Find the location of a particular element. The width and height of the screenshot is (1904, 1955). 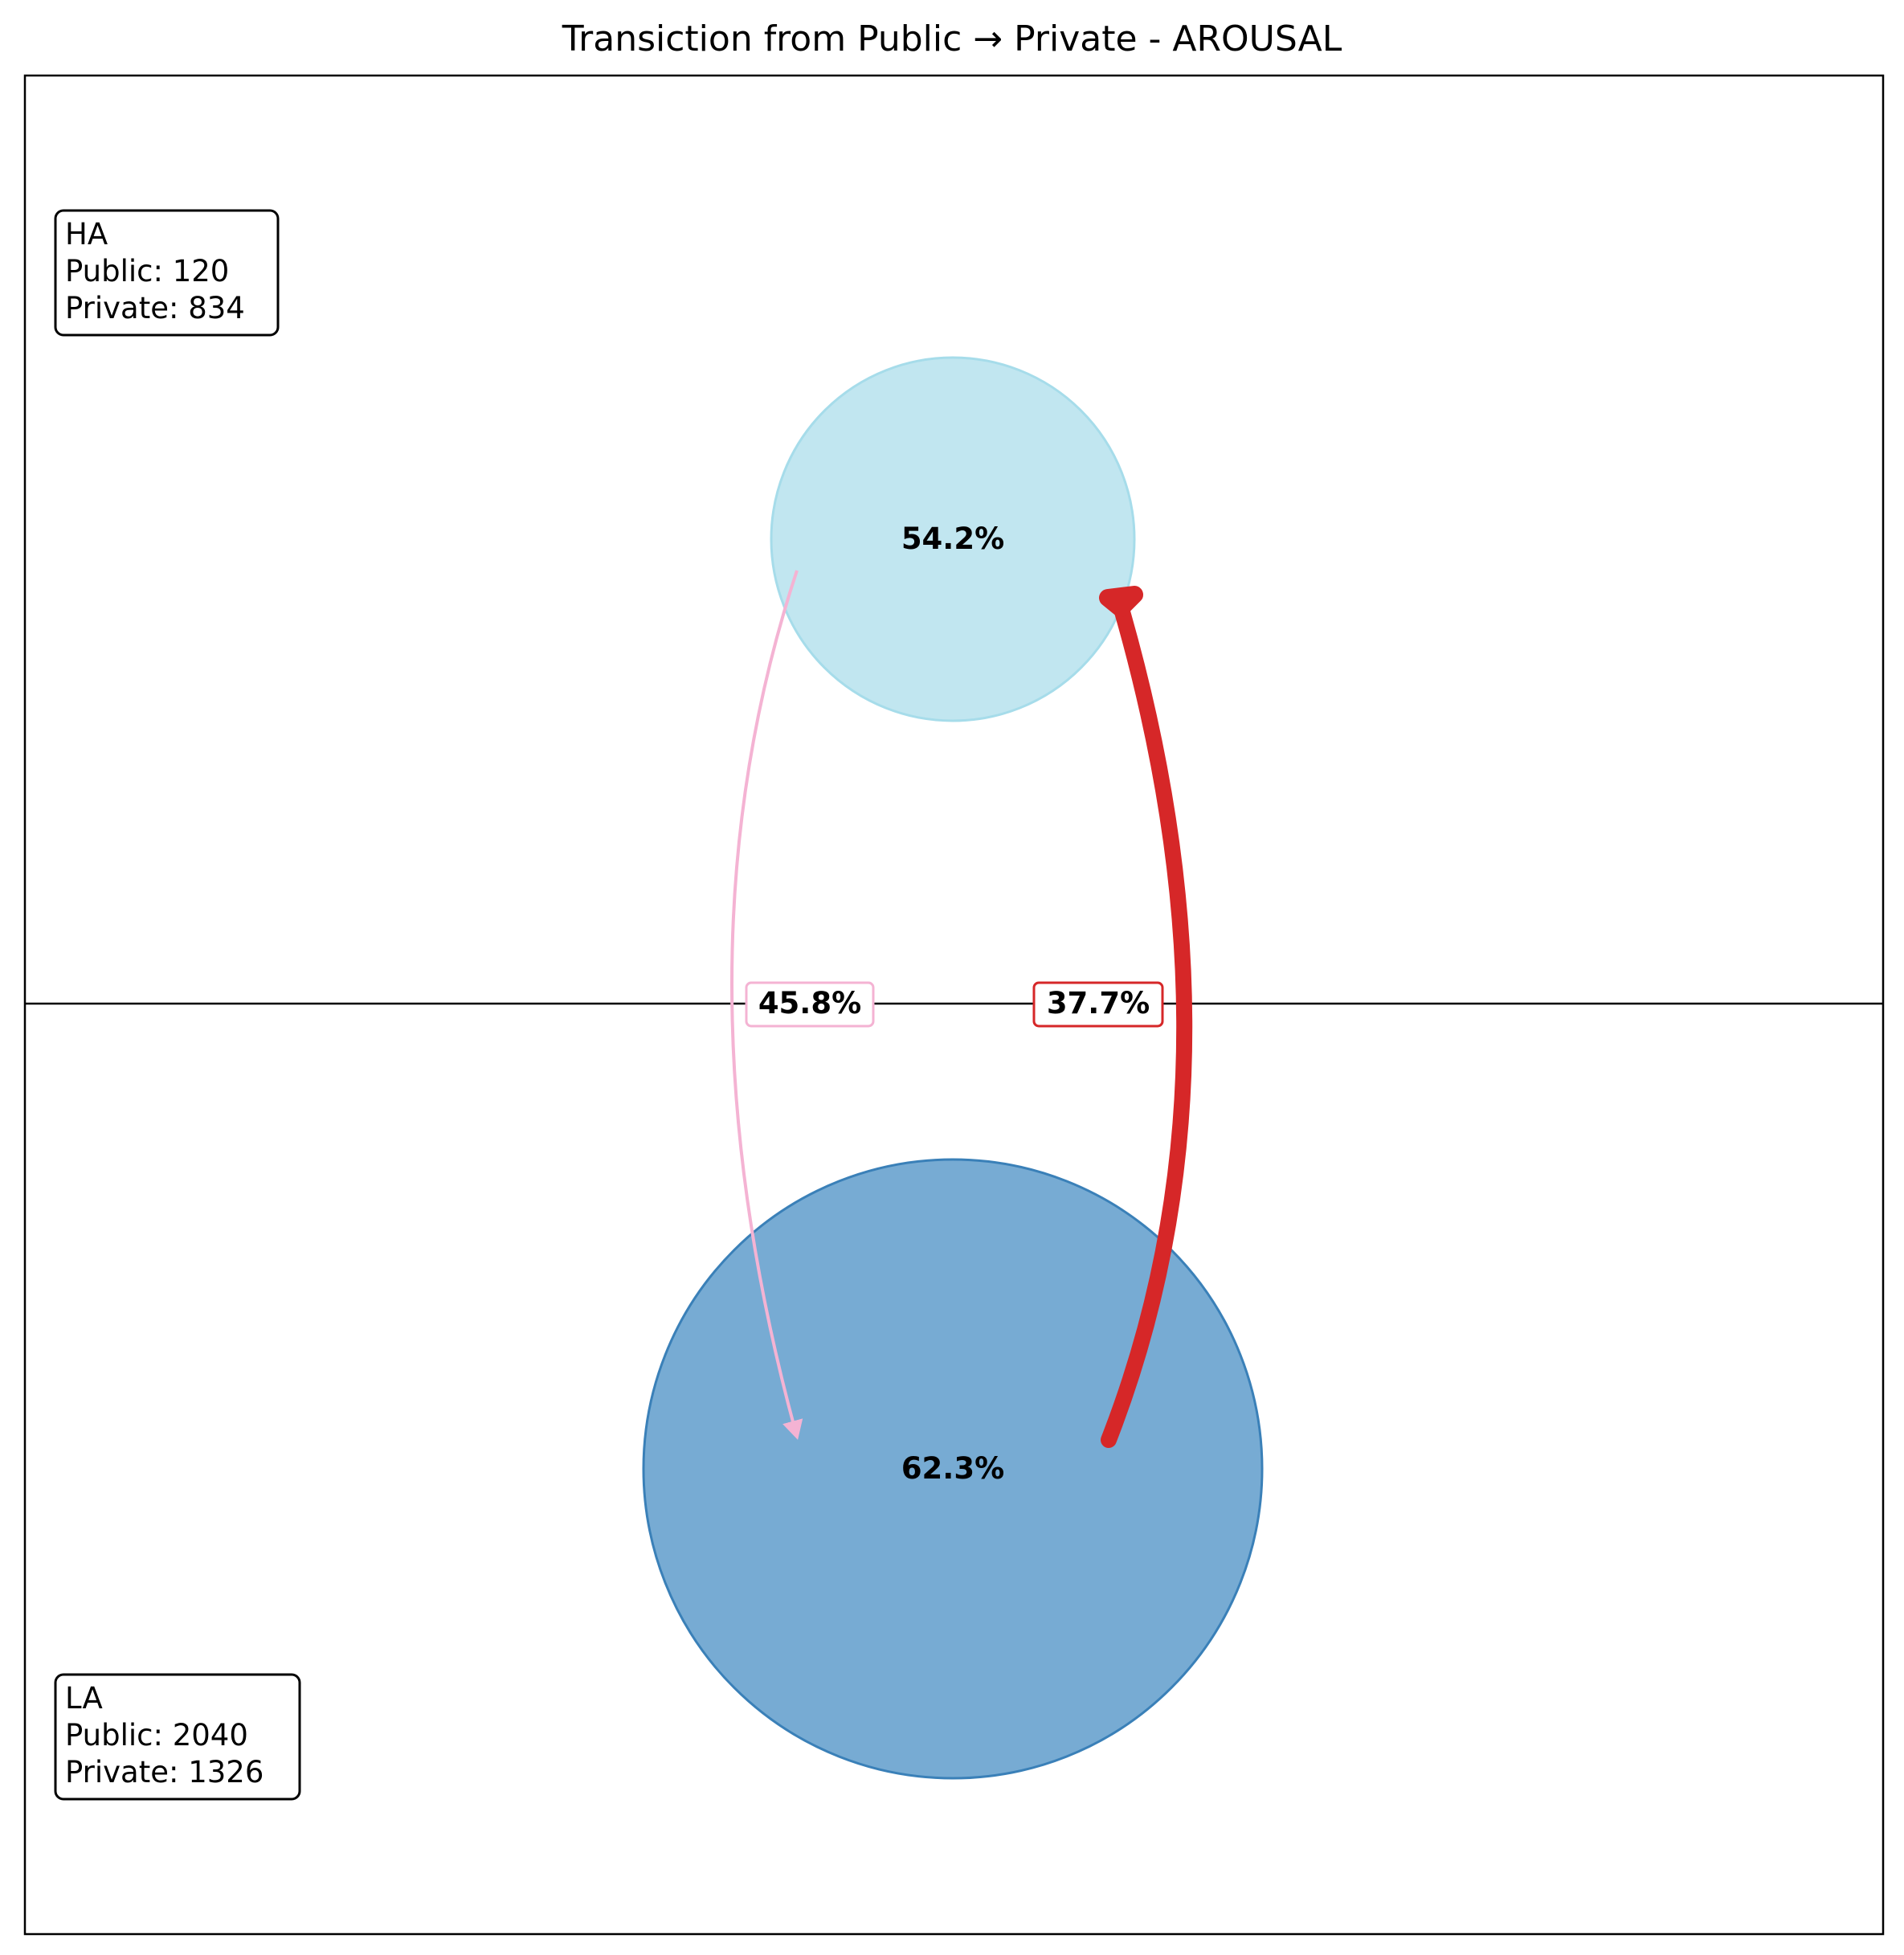

node-ha-percent: 54.2% is located at coordinates (953, 538).